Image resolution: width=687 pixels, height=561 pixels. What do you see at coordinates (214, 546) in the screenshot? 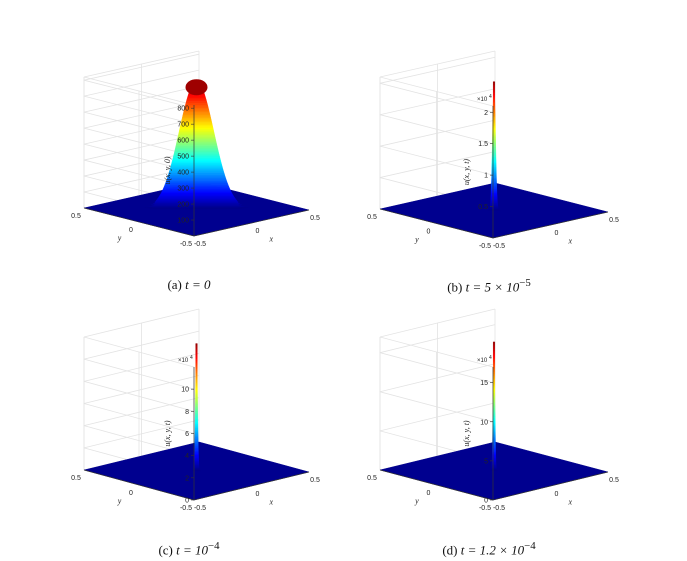
I see `caption-c-exponent: −4` at bounding box center [214, 546].